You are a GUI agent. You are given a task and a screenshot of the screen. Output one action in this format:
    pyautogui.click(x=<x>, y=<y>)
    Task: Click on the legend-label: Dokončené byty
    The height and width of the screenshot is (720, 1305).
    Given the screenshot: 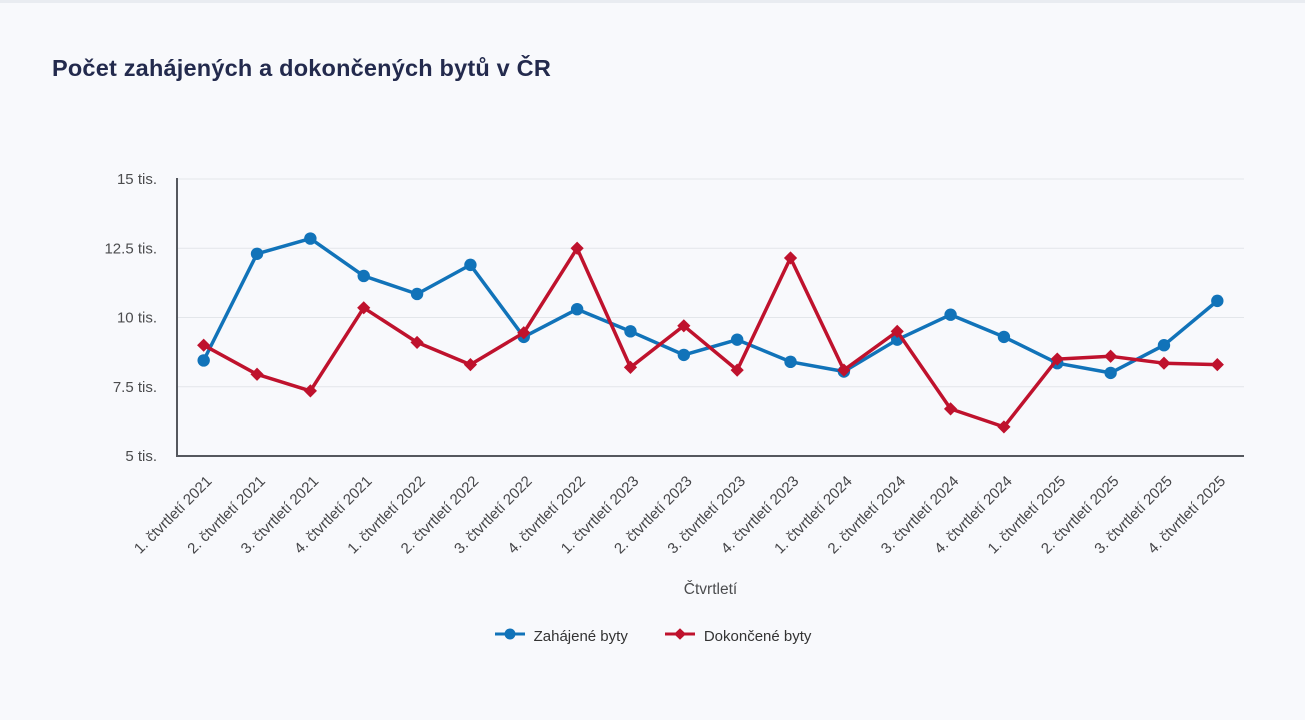 What is the action you would take?
    pyautogui.click(x=757, y=636)
    